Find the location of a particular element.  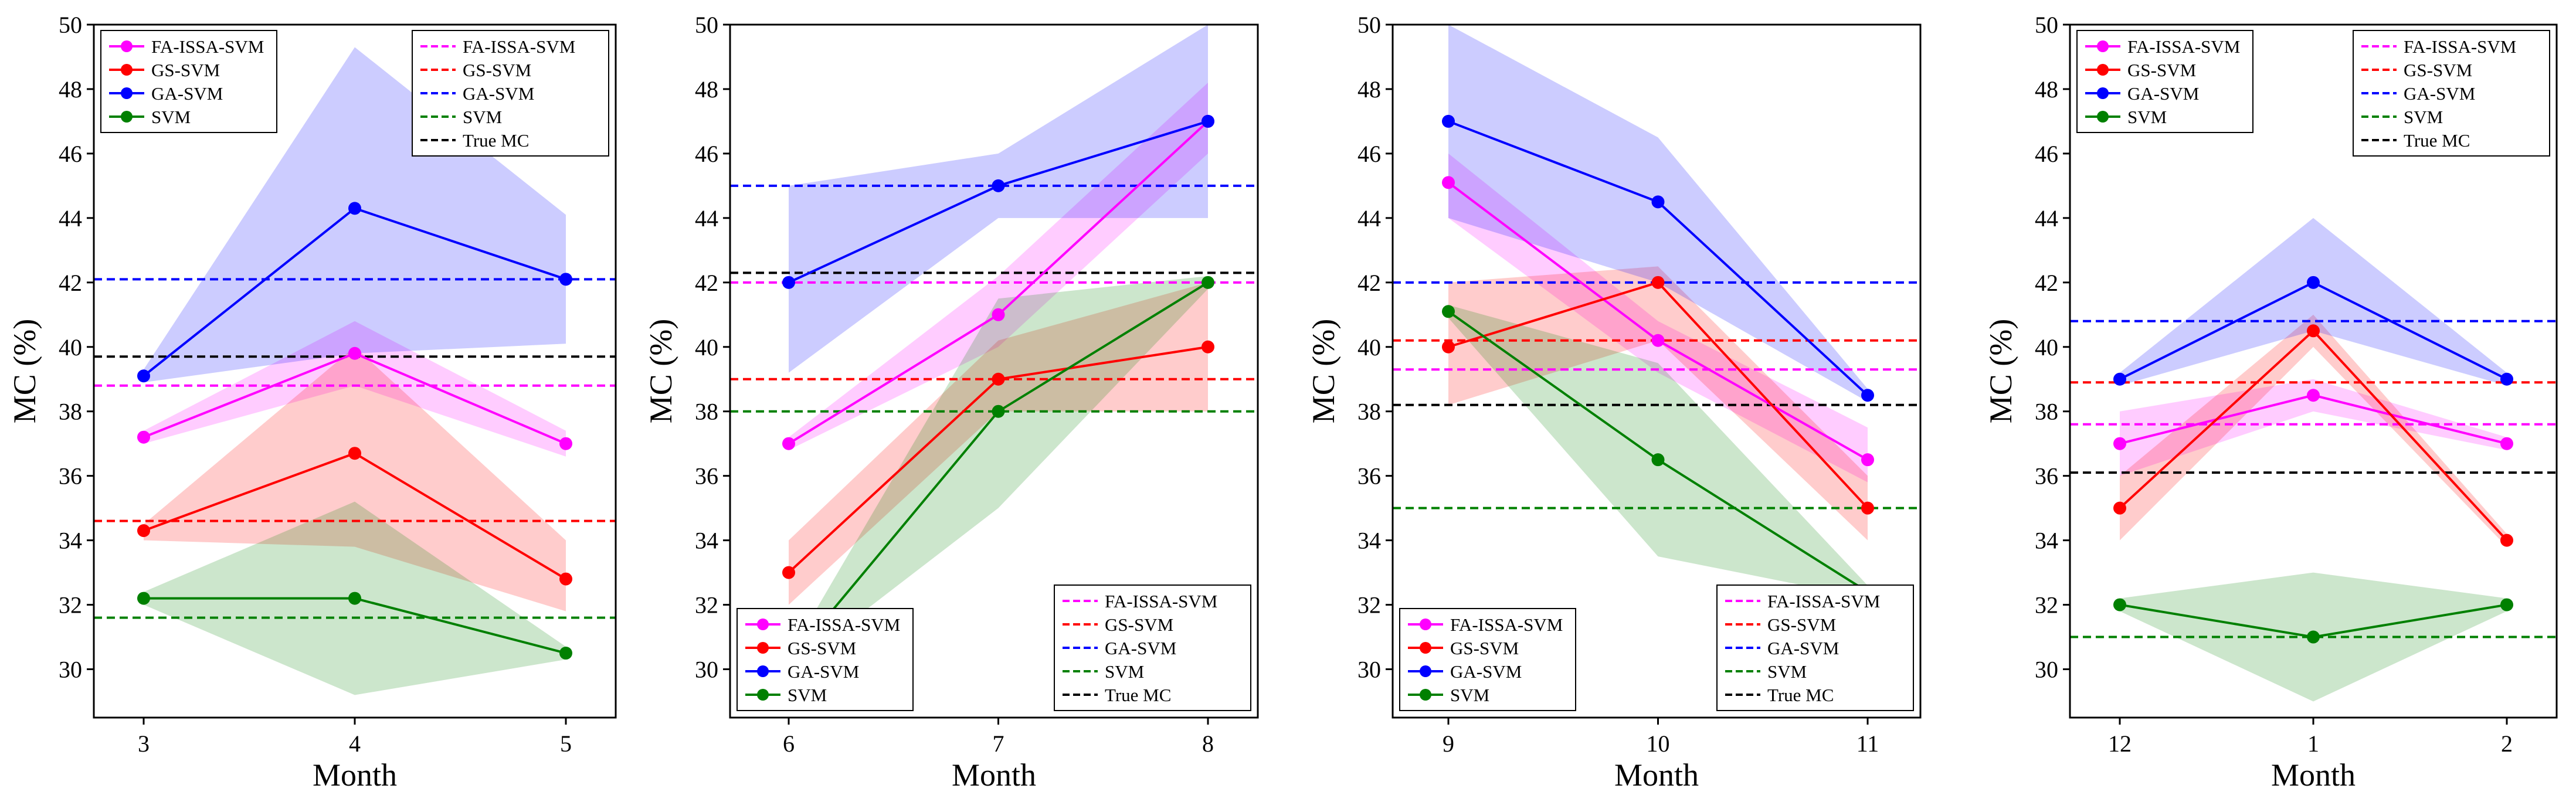

x-tick-label: 6 is located at coordinates (789, 743).